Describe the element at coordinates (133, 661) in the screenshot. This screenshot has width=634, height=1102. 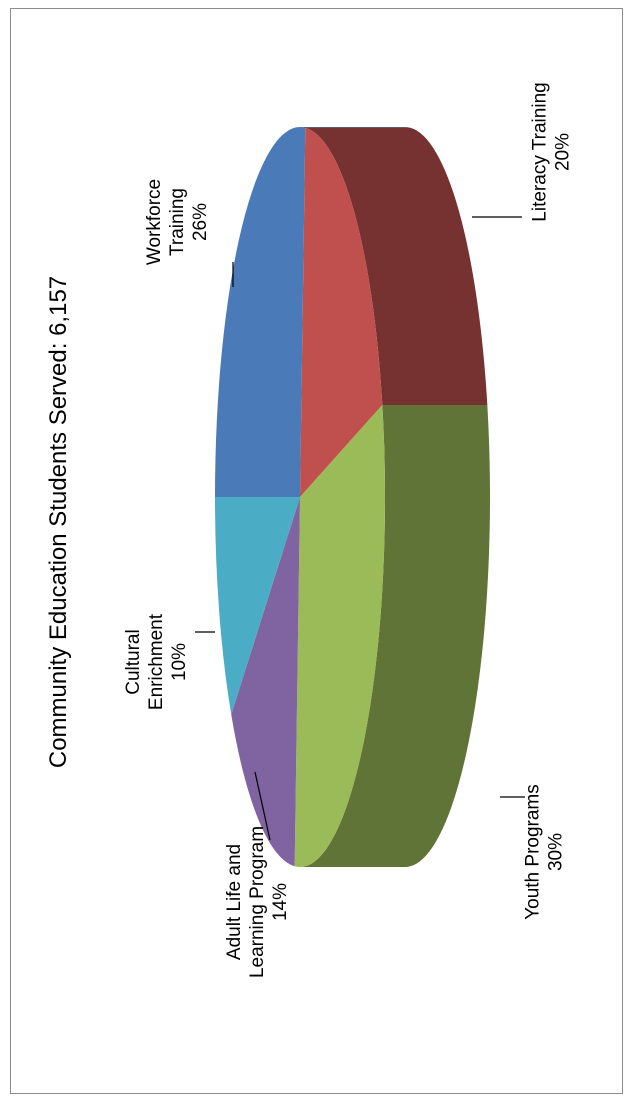
I see `slice-name-label-4: Cultural` at that location.